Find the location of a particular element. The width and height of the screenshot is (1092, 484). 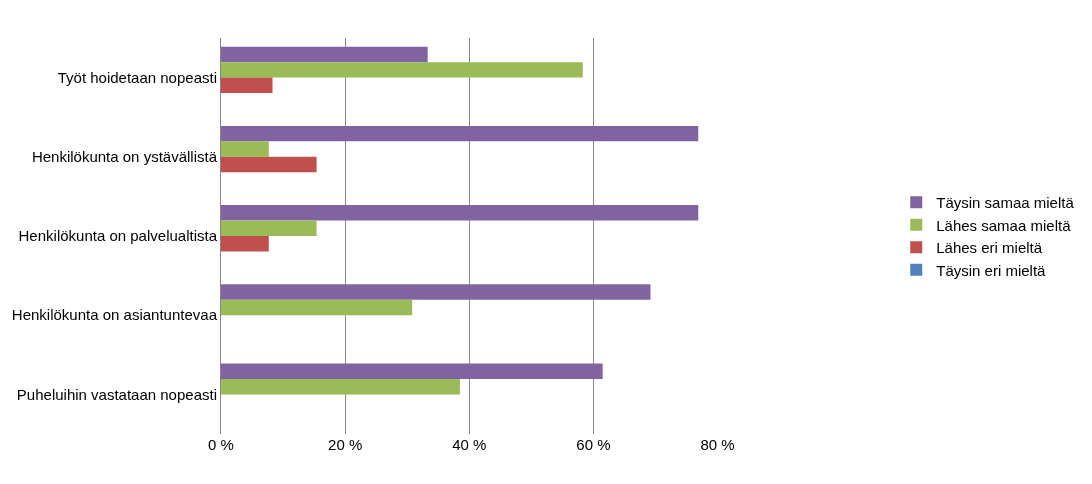

x-tick-label: 20 % is located at coordinates (345, 444).